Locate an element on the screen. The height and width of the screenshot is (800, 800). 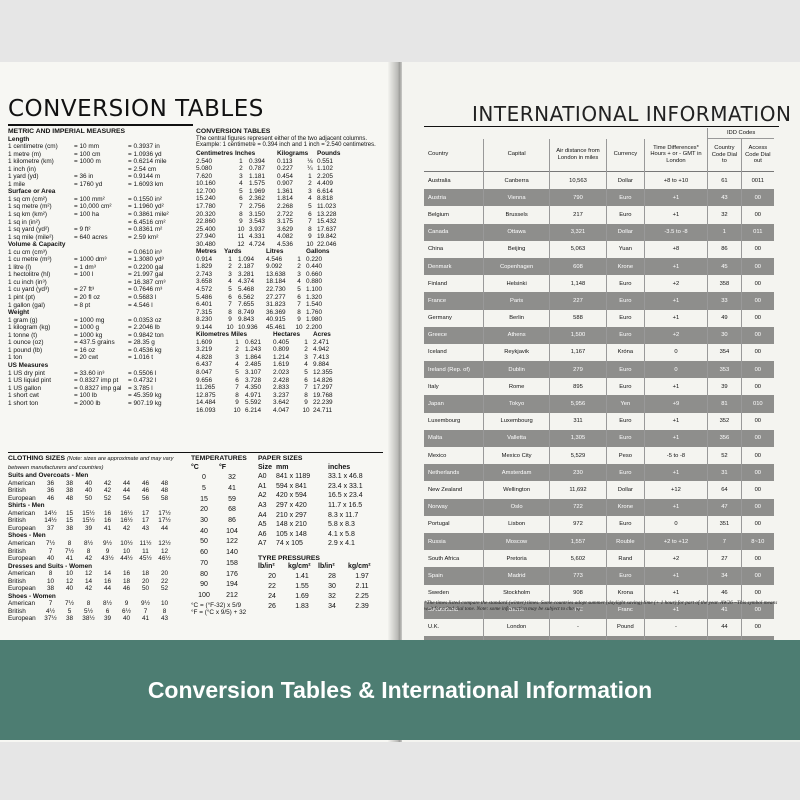
table-cell: 45 is located at coordinates (724, 266).